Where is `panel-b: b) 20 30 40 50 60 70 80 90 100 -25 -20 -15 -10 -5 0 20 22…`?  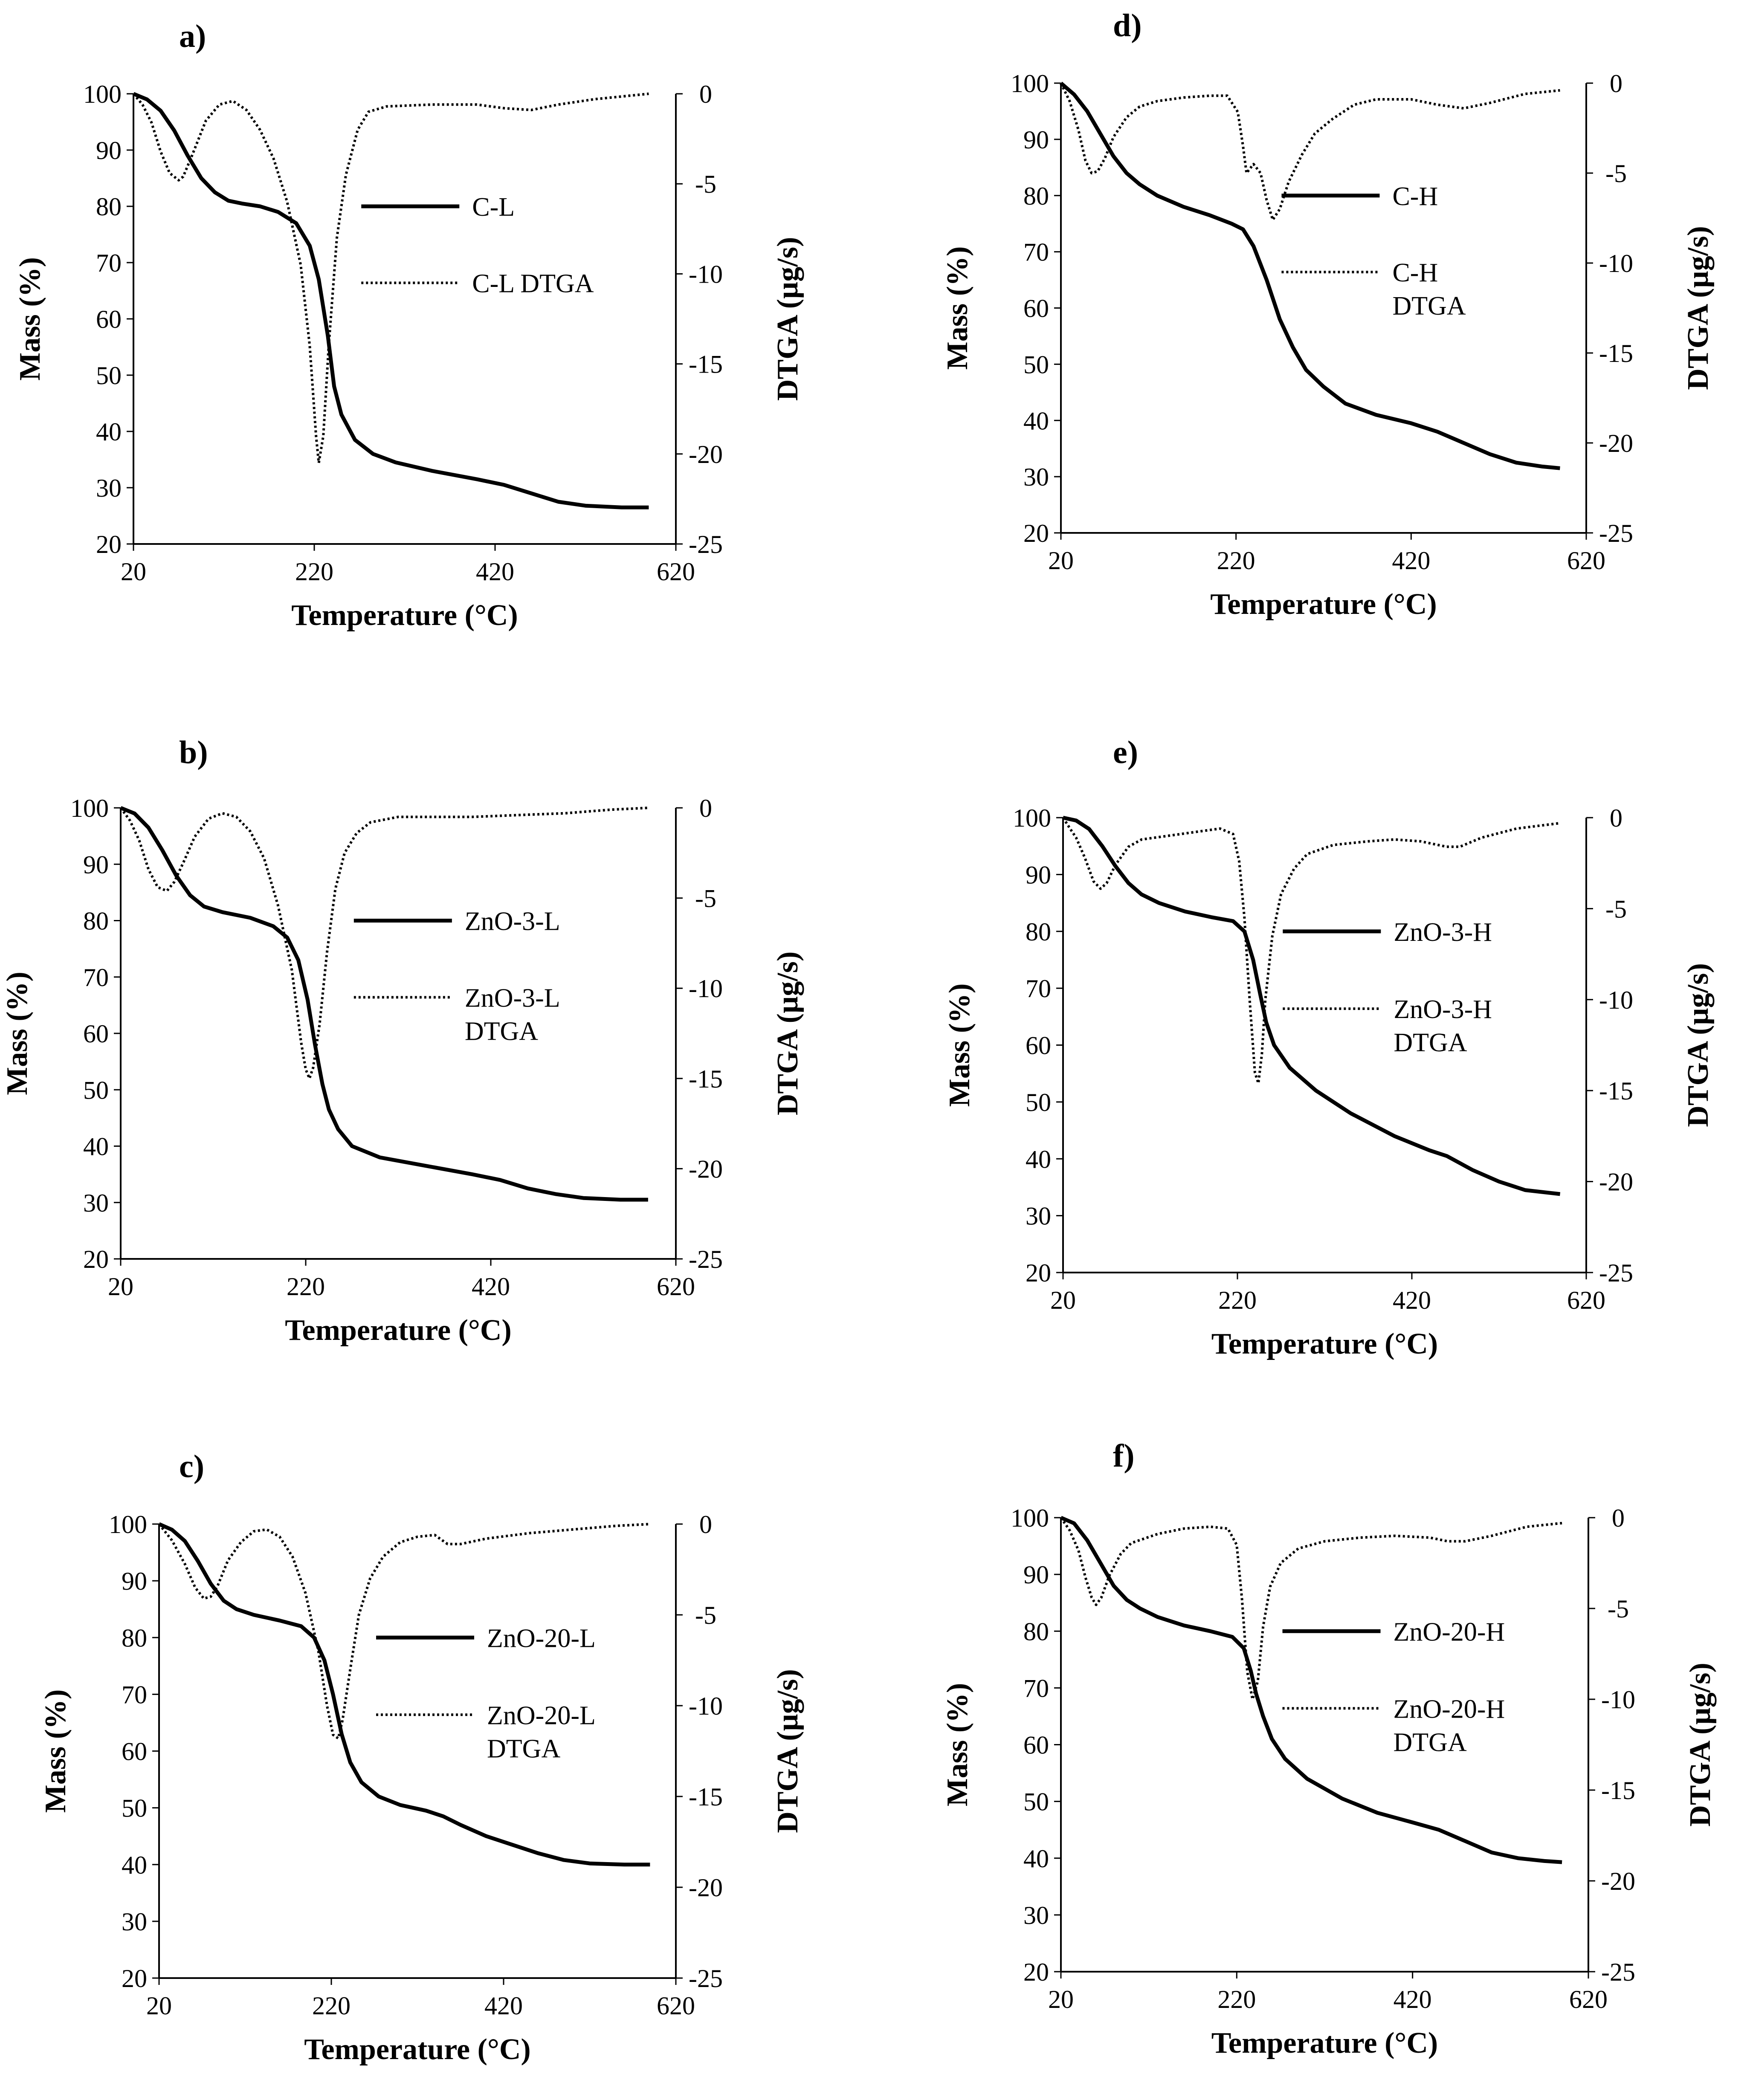
panel-b: b) 20 30 40 50 60 70 80 90 100 -25 -20 -15 -10 -5 0 20 22… is located at coordinates (402, 1041).